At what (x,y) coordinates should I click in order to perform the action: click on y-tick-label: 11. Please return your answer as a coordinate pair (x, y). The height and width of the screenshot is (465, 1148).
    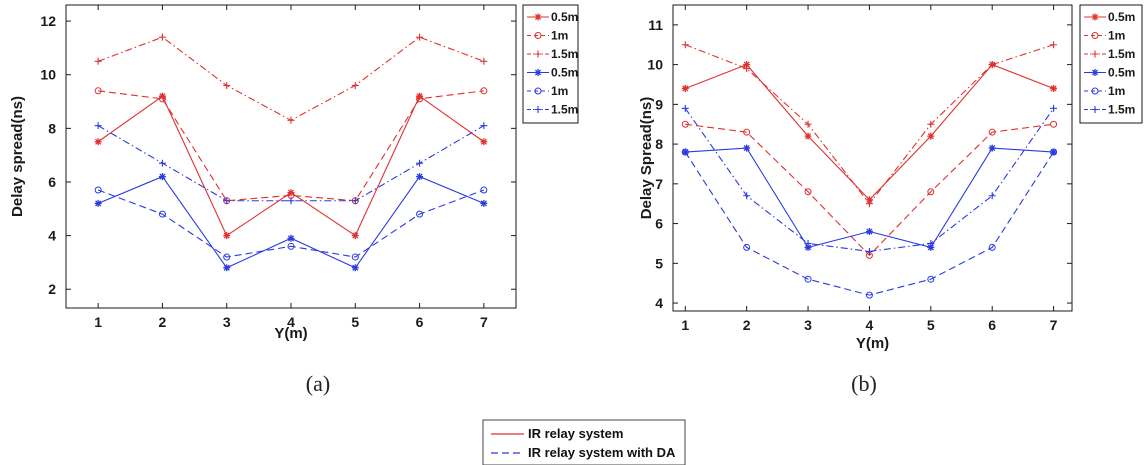
    Looking at the image, I should click on (655, 25).